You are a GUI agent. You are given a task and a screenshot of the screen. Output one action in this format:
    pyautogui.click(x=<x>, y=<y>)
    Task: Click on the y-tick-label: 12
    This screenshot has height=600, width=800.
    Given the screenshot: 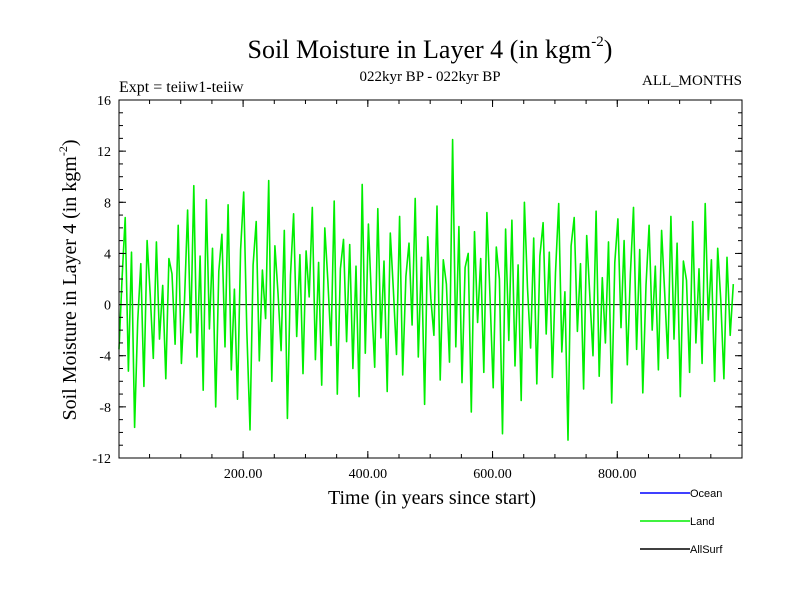 What is the action you would take?
    pyautogui.click(x=104, y=152)
    